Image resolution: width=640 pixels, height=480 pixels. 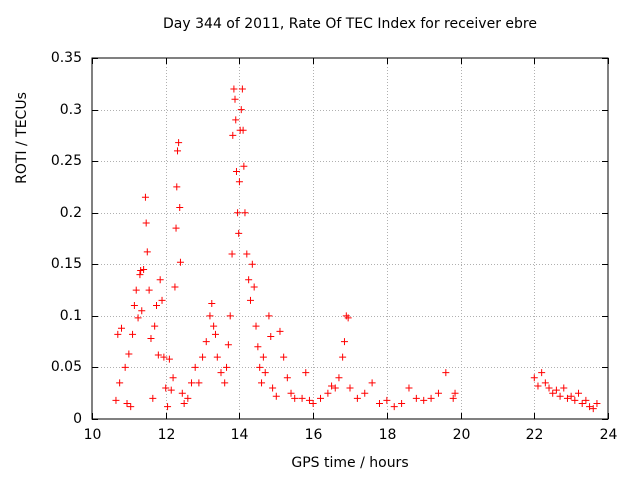 What do you see at coordinates (608, 435) in the screenshot?
I see `x-tick-label: 24` at bounding box center [608, 435].